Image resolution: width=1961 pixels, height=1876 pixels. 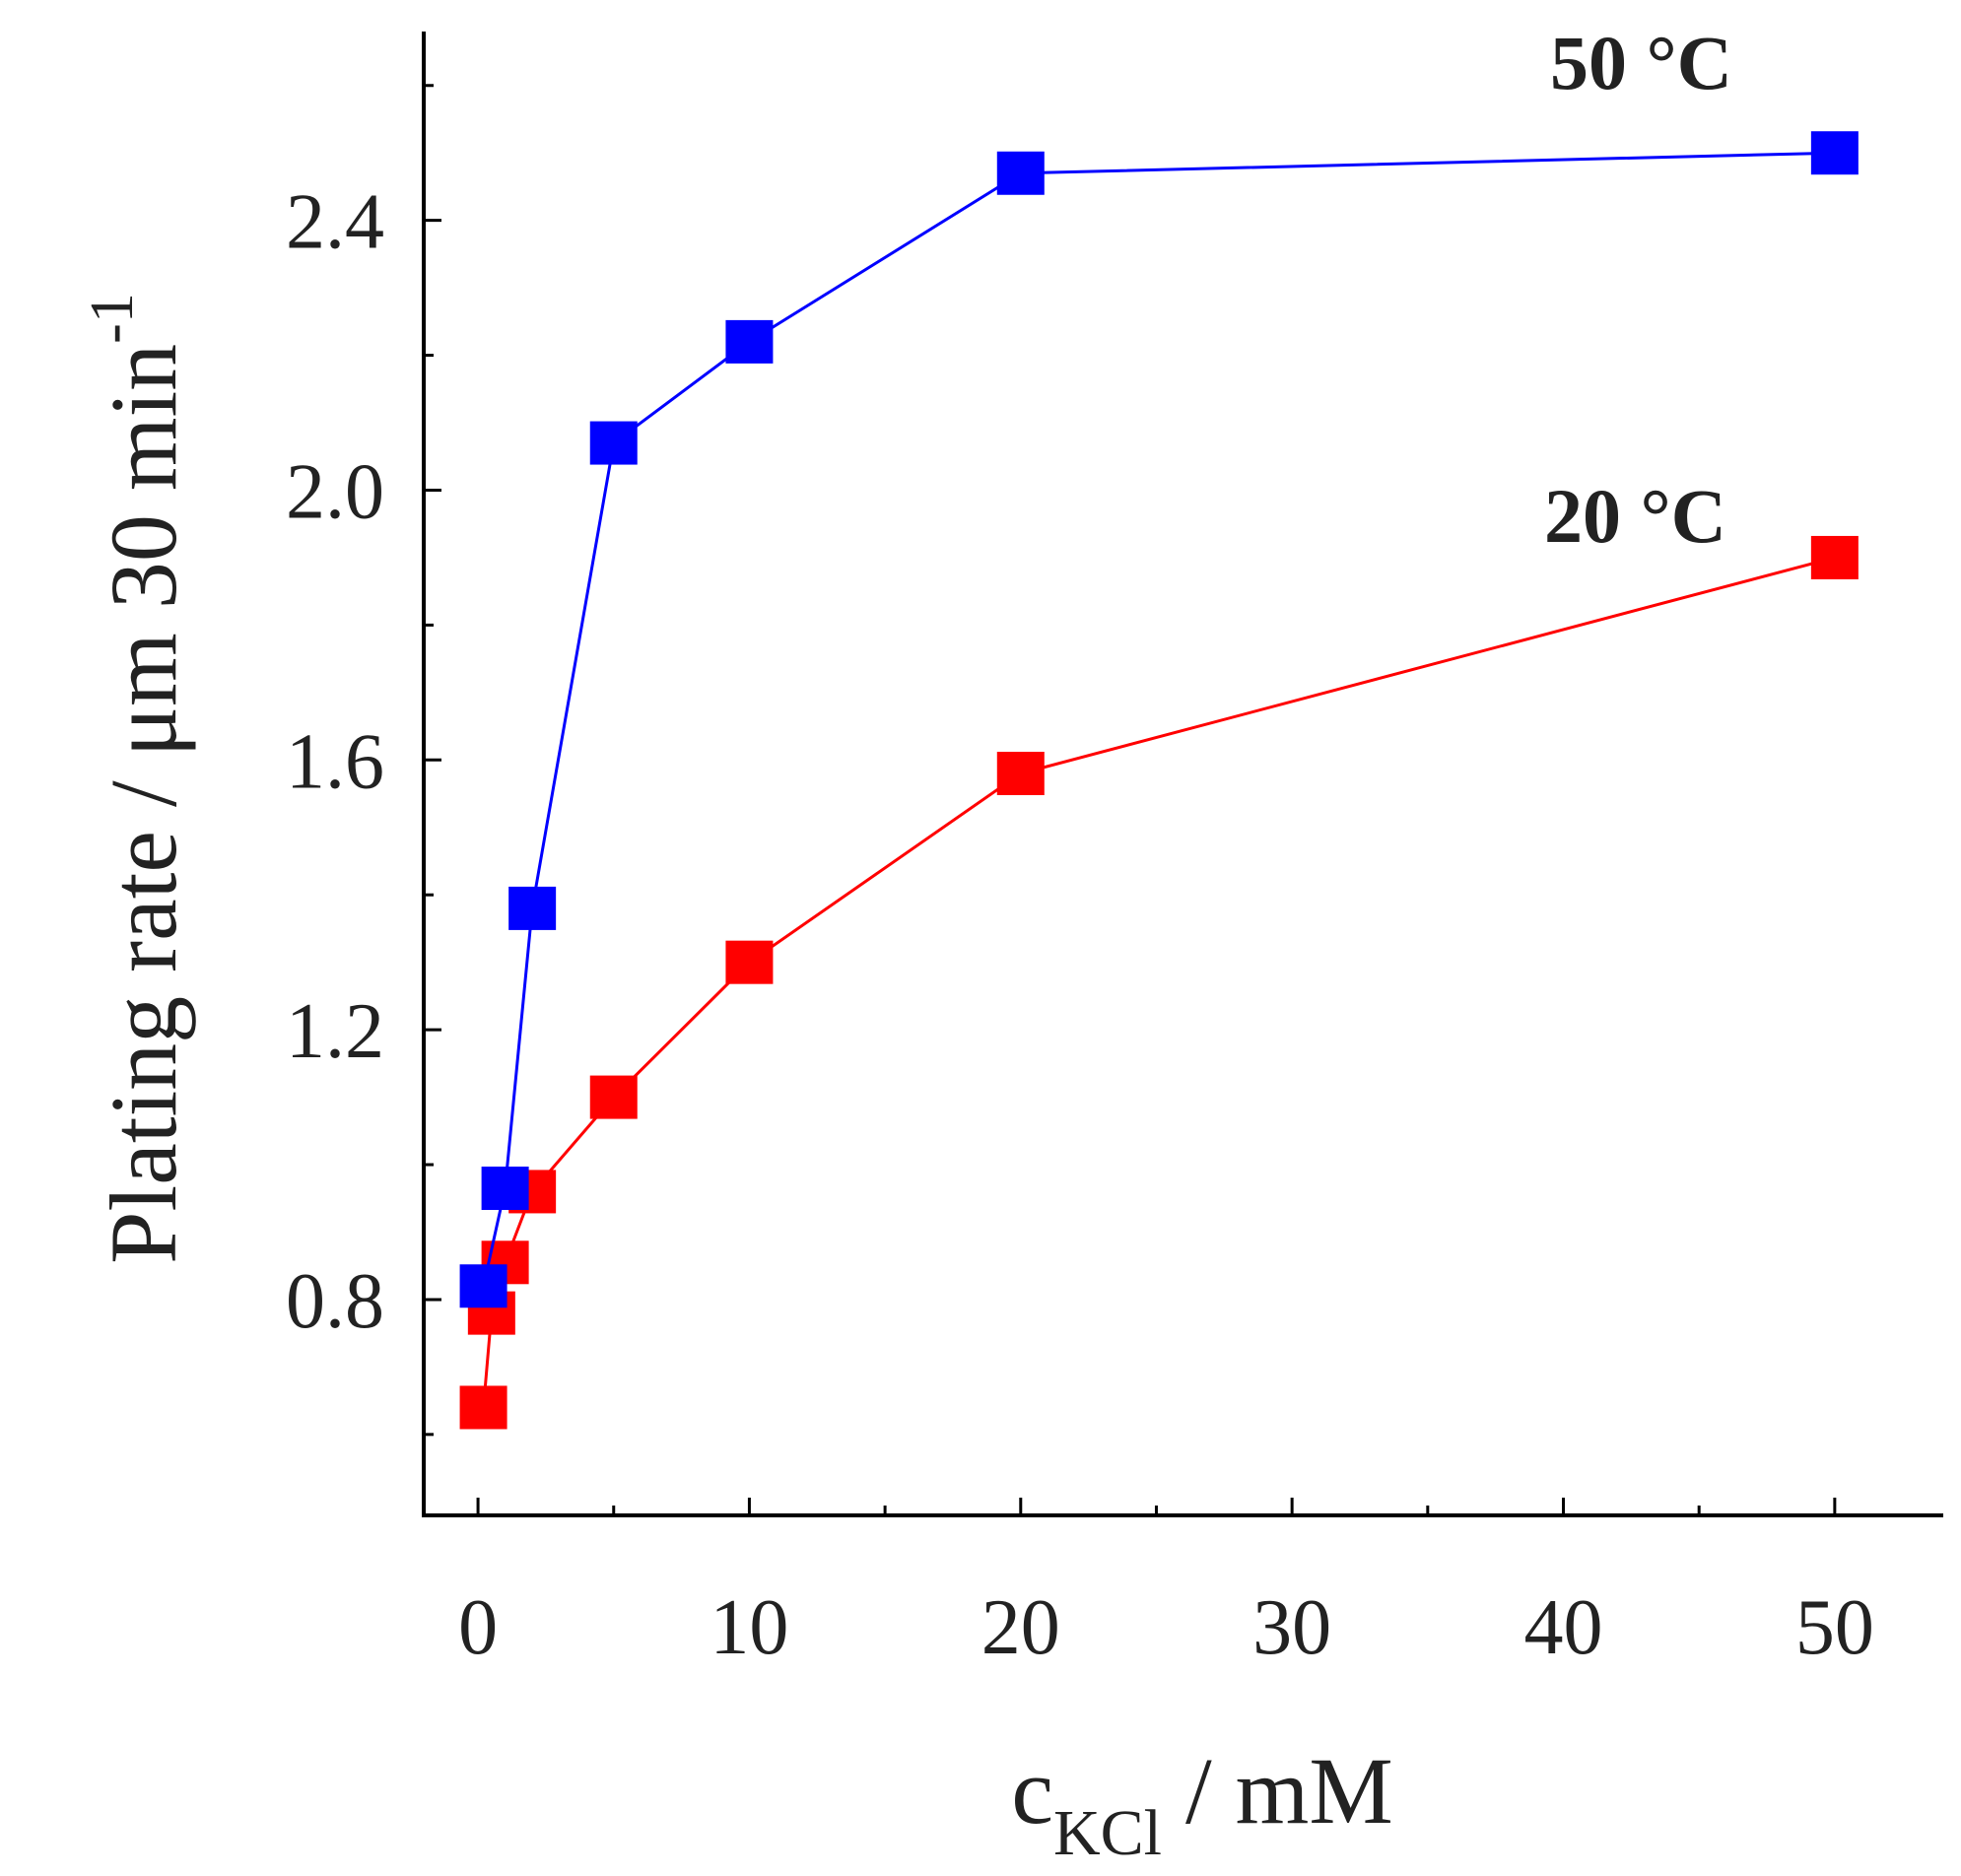 What do you see at coordinates (137, 779) in the screenshot?
I see `y-axis-title: Plating rate / μm 30 min-1` at bounding box center [137, 779].